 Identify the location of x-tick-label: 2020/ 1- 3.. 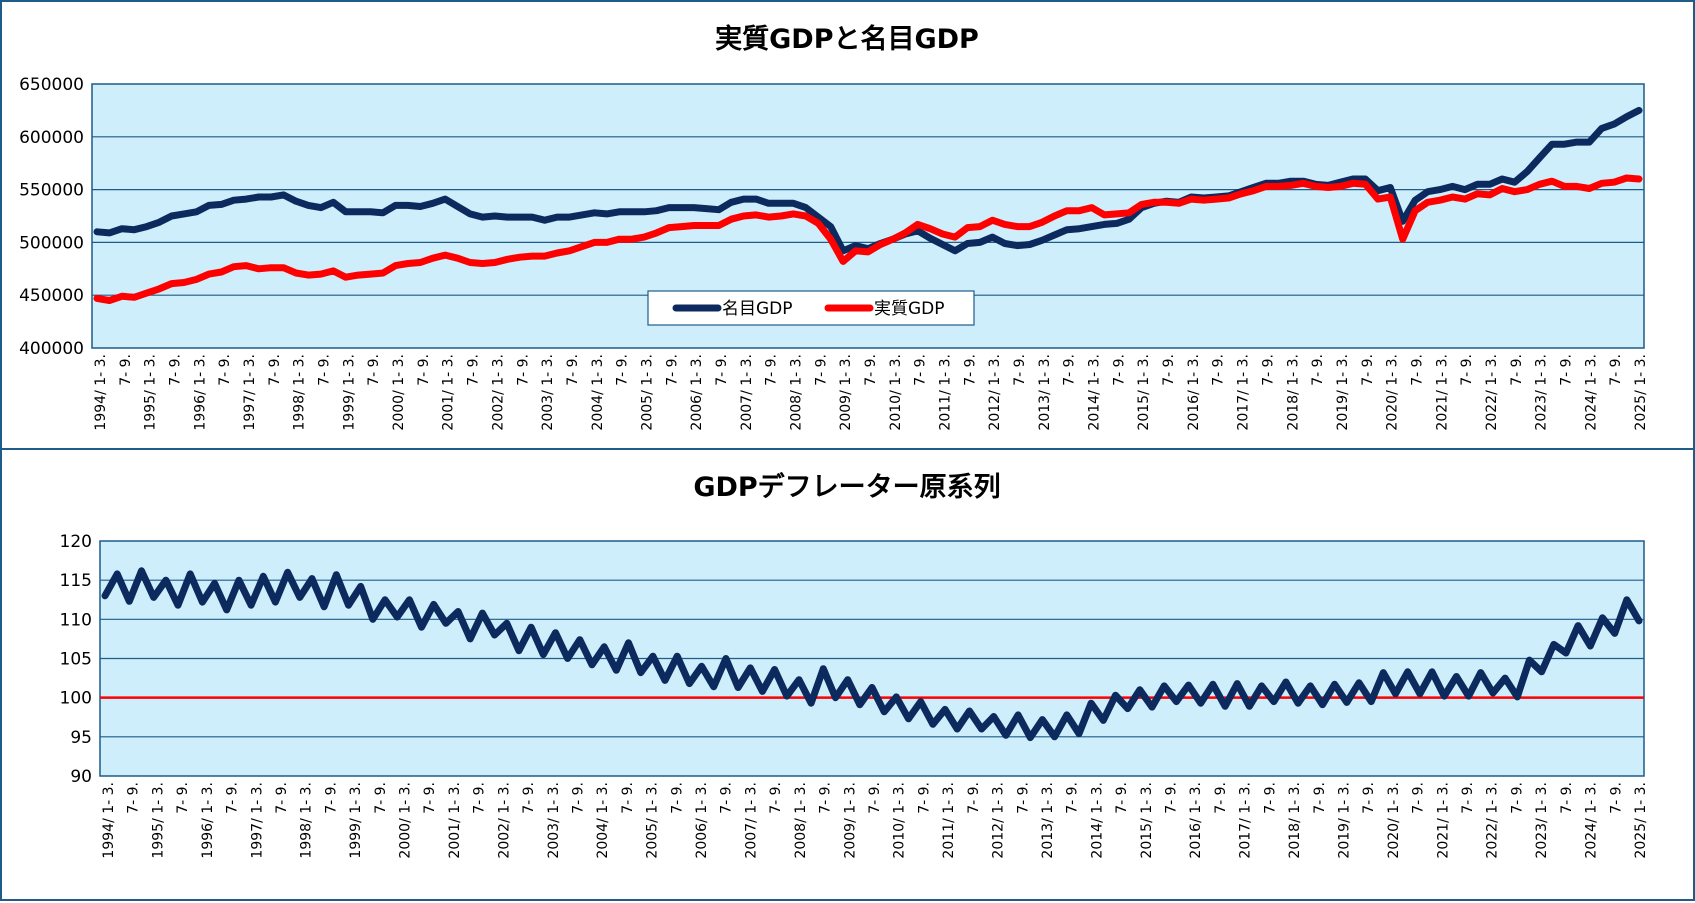
(1393, 392).